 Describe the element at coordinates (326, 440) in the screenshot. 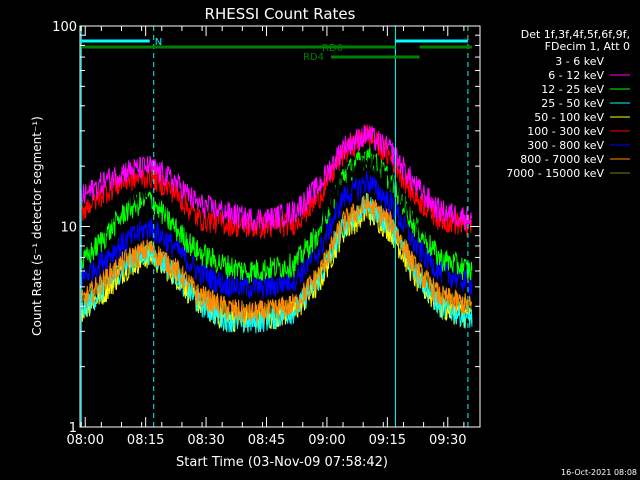

I see `x-tick-label: 09:00` at that location.